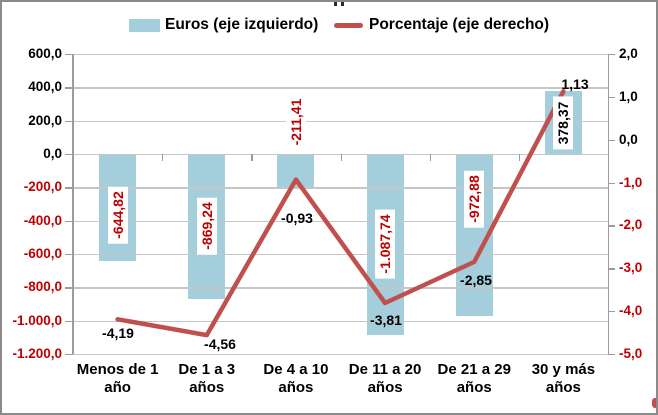 This screenshot has height=415, width=658. I want to click on legend-item-euros: Euros (eje izquierdo), so click(223, 25).